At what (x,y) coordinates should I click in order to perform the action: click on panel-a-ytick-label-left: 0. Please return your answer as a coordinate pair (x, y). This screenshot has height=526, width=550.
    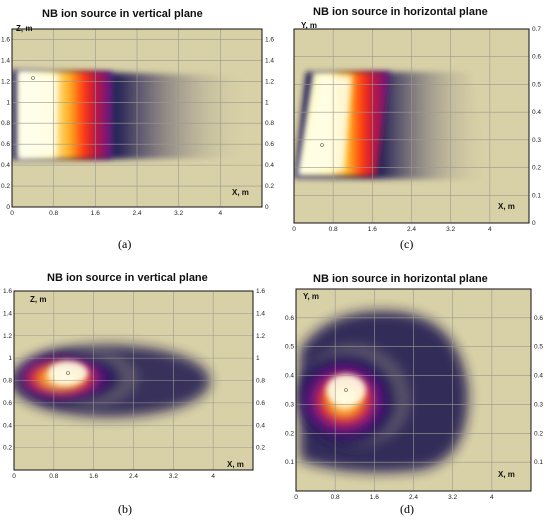
    Looking at the image, I should click on (8, 207).